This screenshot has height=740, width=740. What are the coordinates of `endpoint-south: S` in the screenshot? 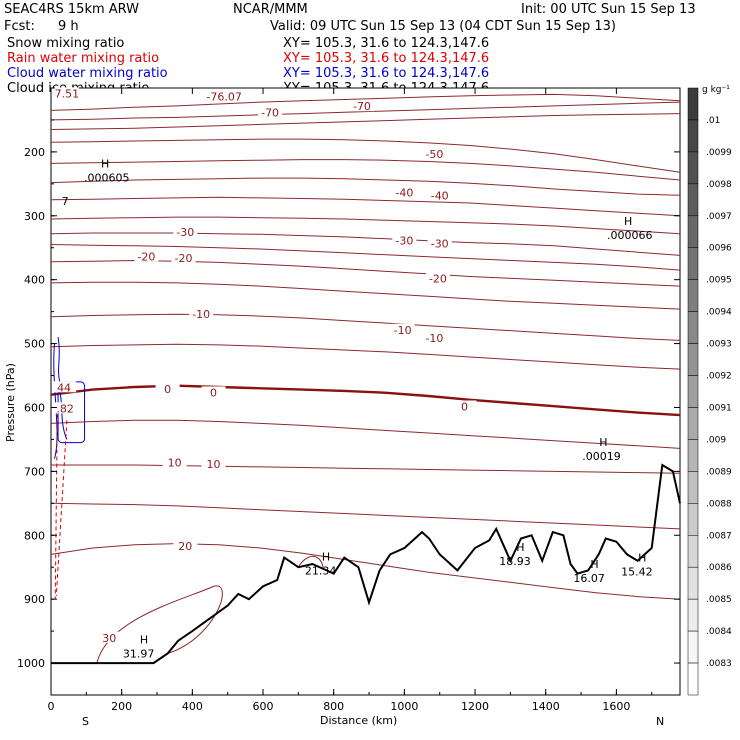 It's located at (85, 721).